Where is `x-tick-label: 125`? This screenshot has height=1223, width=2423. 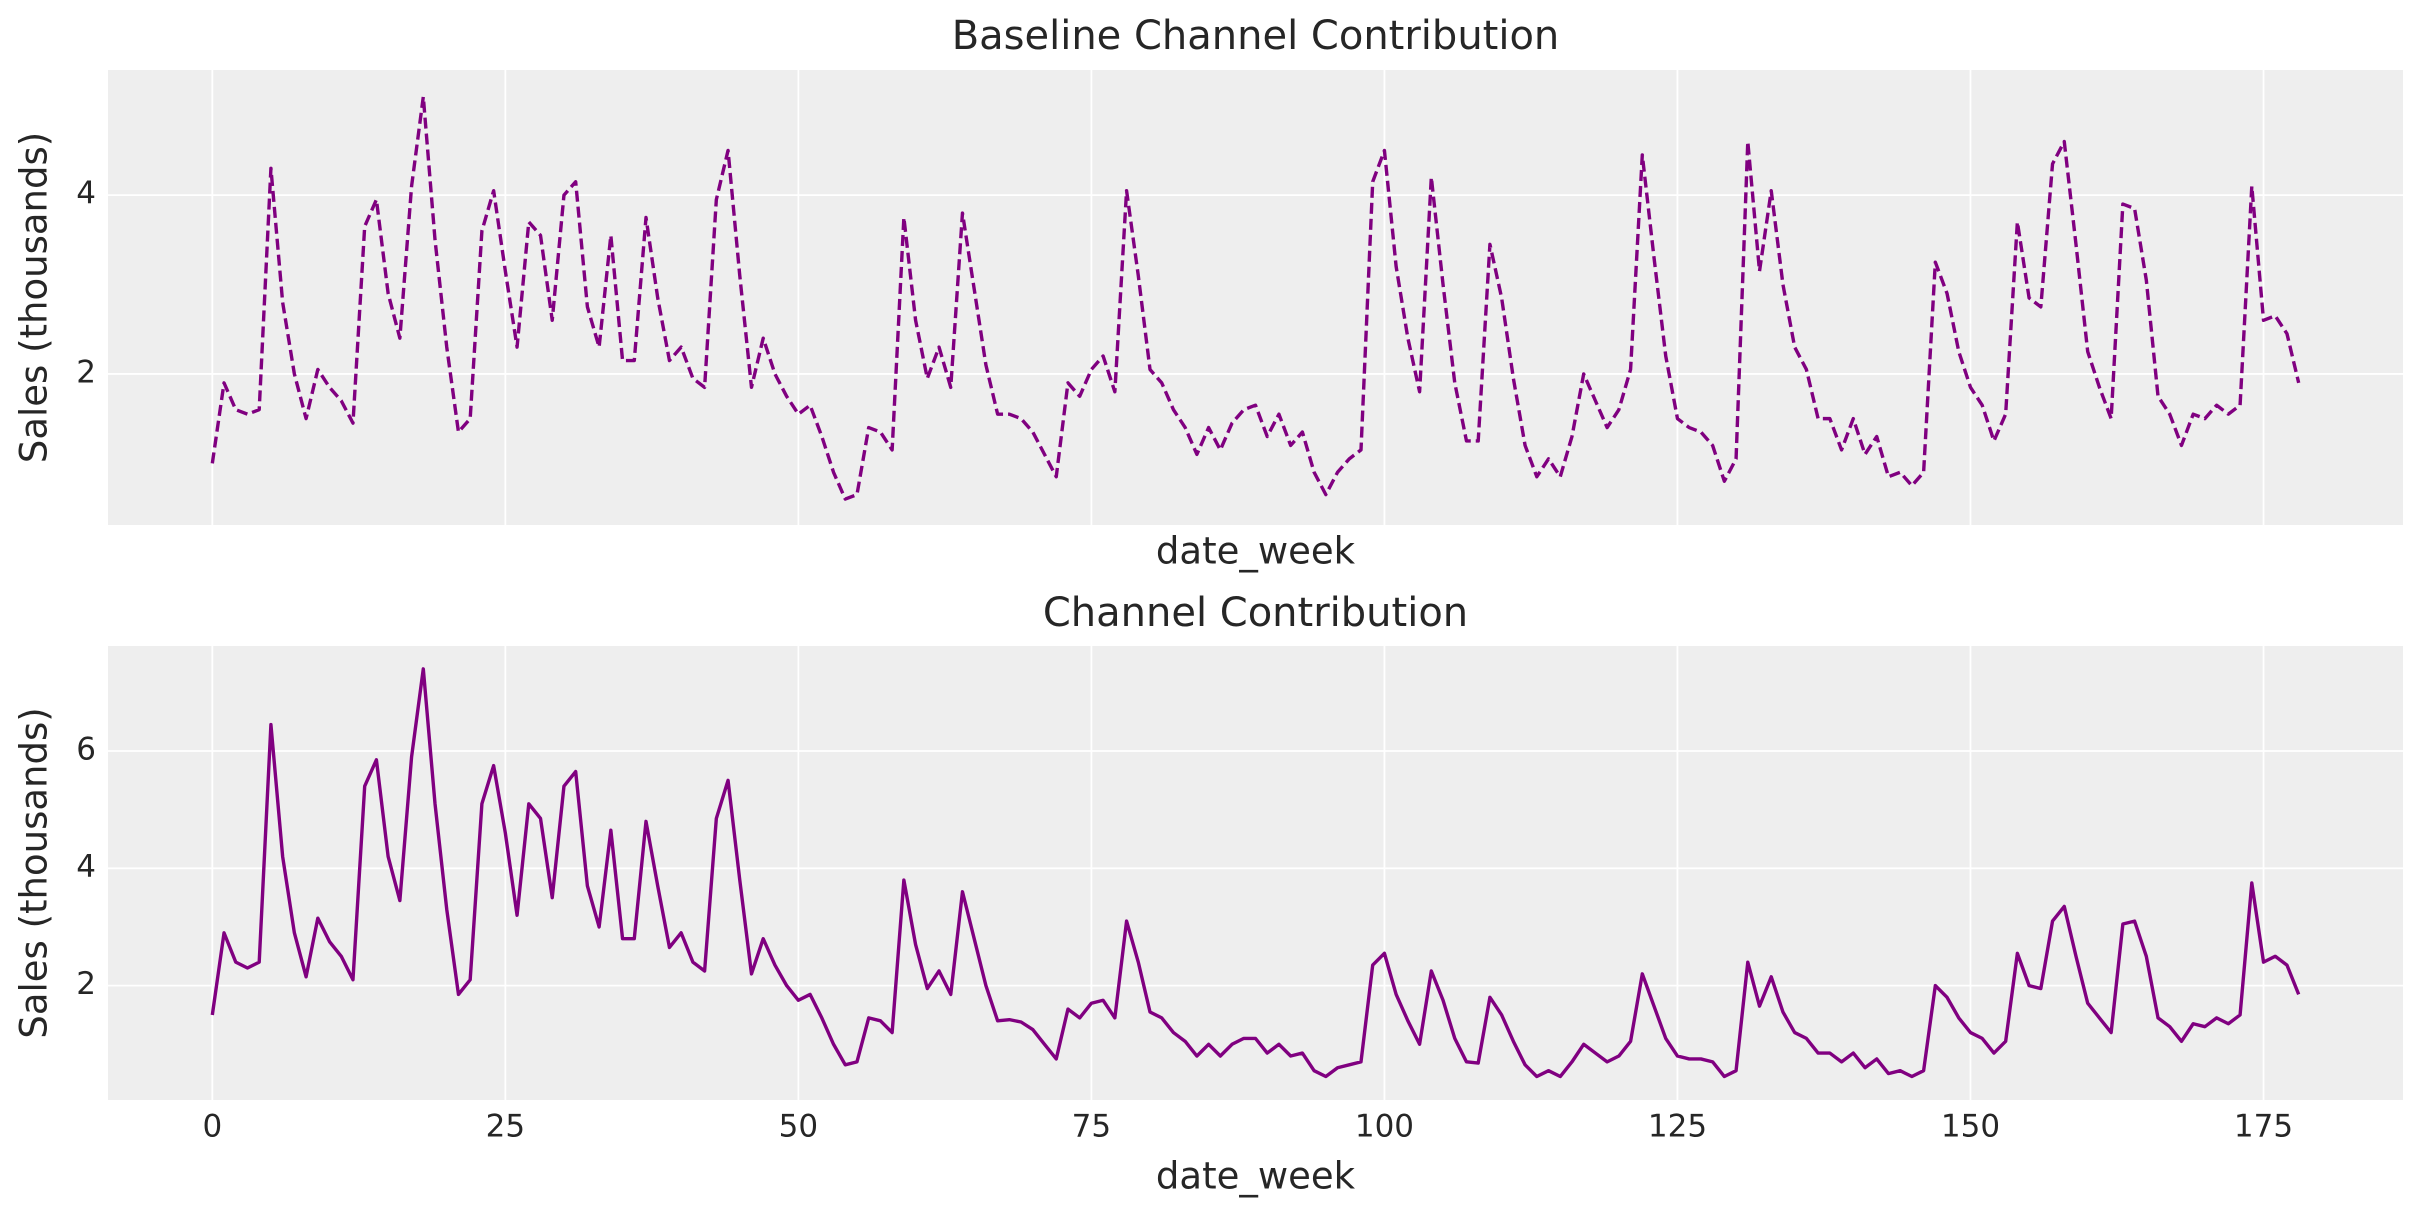 x-tick-label: 125 is located at coordinates (1677, 1127).